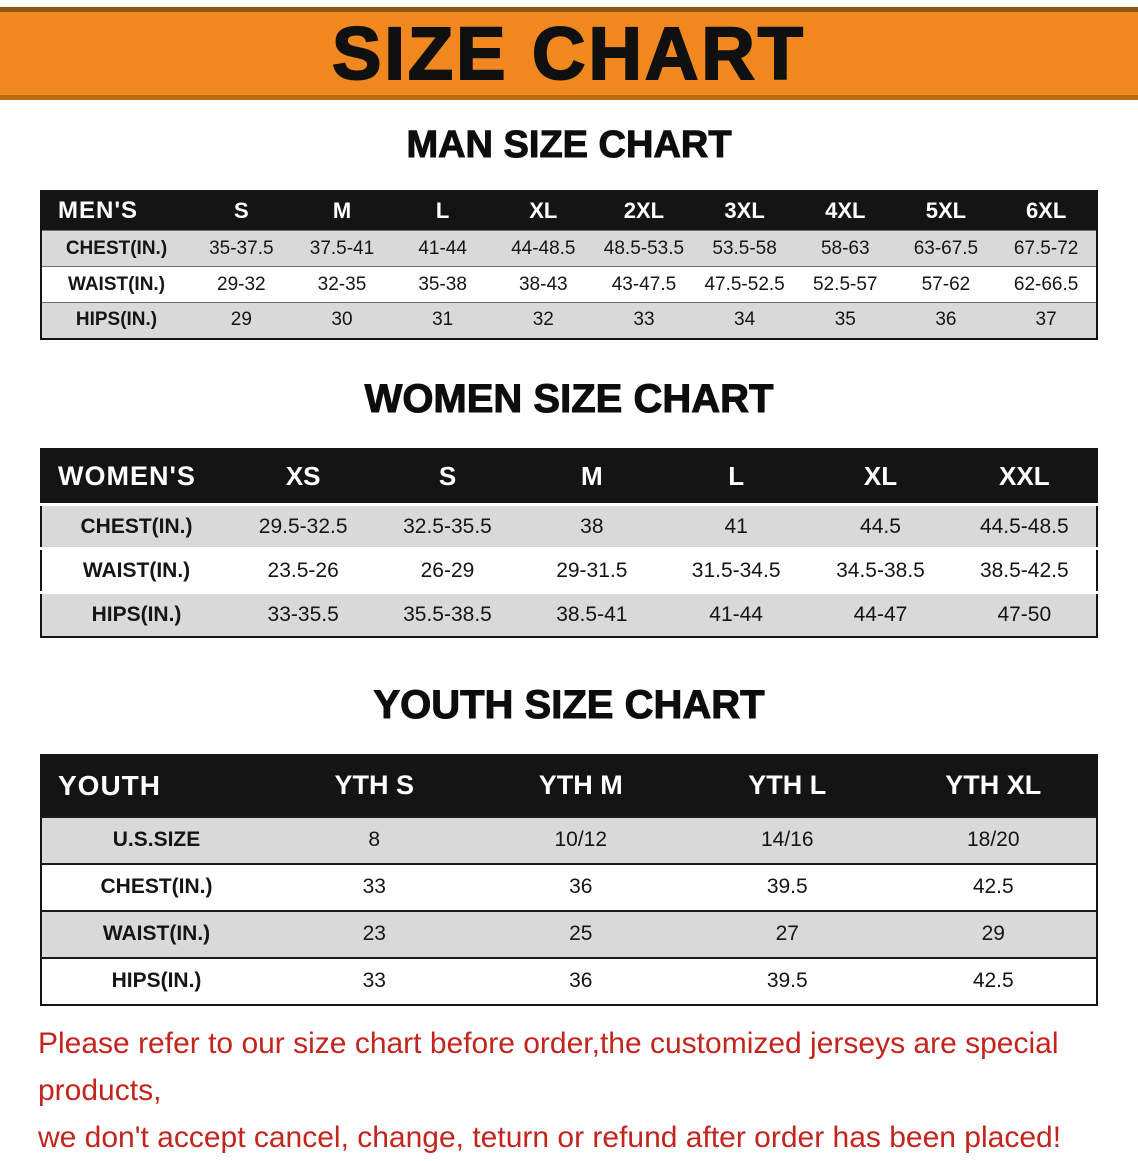 The width and height of the screenshot is (1138, 1161). What do you see at coordinates (744, 284) in the screenshot?
I see `value-cell: 47.5-52.5` at bounding box center [744, 284].